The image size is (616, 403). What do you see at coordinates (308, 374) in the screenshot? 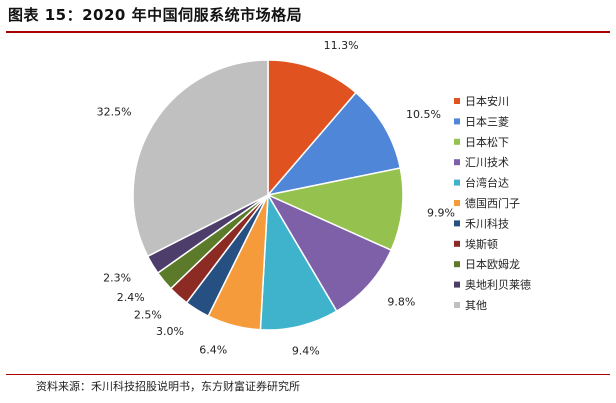
I see `source-divider` at bounding box center [308, 374].